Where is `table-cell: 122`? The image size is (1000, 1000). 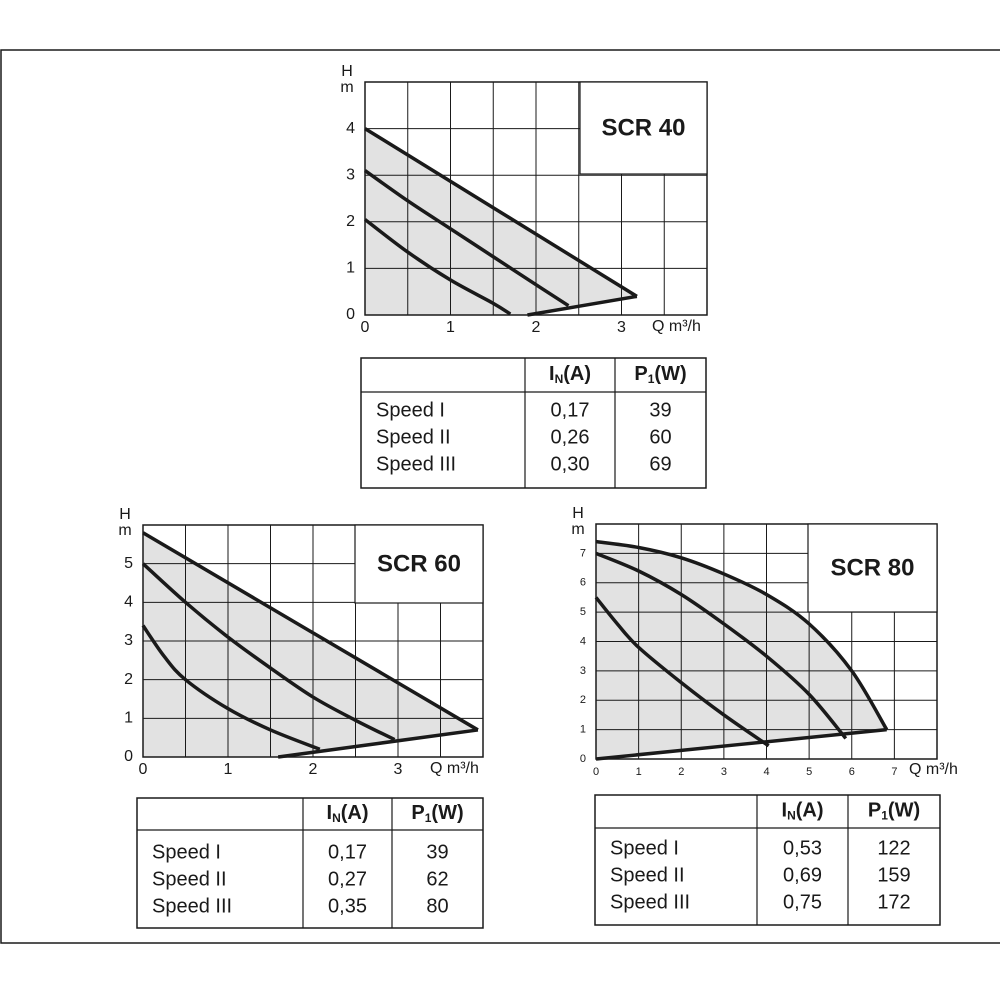
table-cell: 122 is located at coordinates (893, 848).